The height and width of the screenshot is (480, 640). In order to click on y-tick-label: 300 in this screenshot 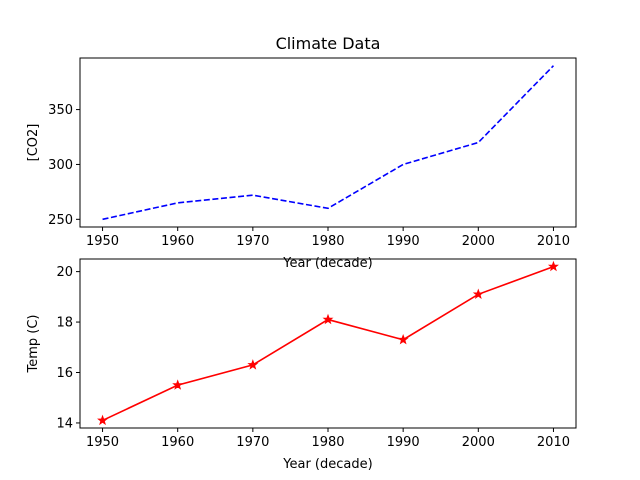, I will do `click(60, 165)`.